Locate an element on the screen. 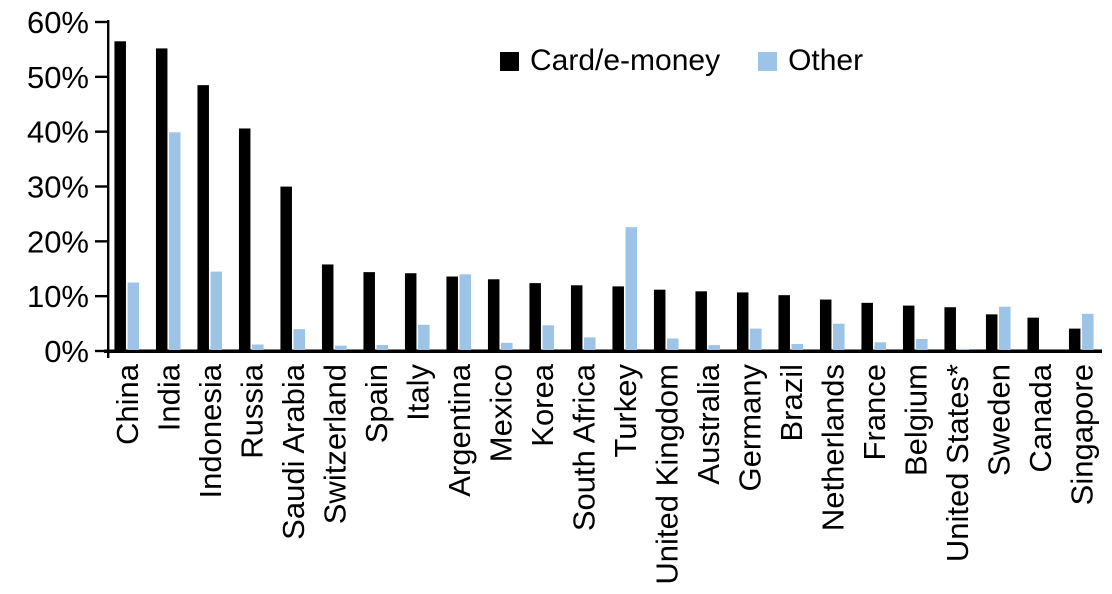  y-axis-label-10: 10% is located at coordinates (58, 296).